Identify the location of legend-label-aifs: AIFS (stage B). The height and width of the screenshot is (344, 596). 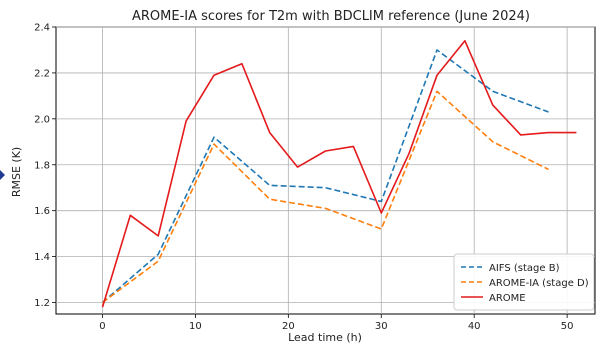
(524, 268).